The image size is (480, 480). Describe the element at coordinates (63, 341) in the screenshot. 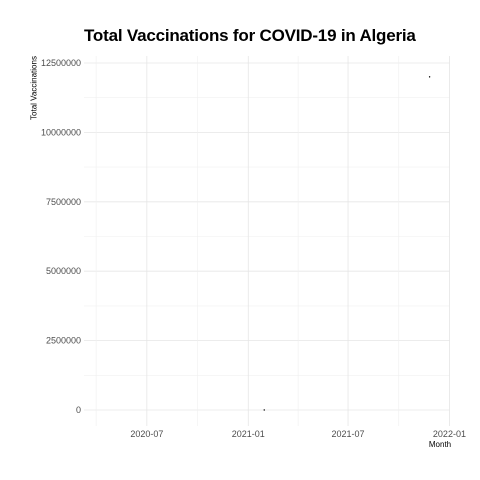

I see `y-tick-label: 2500000` at that location.